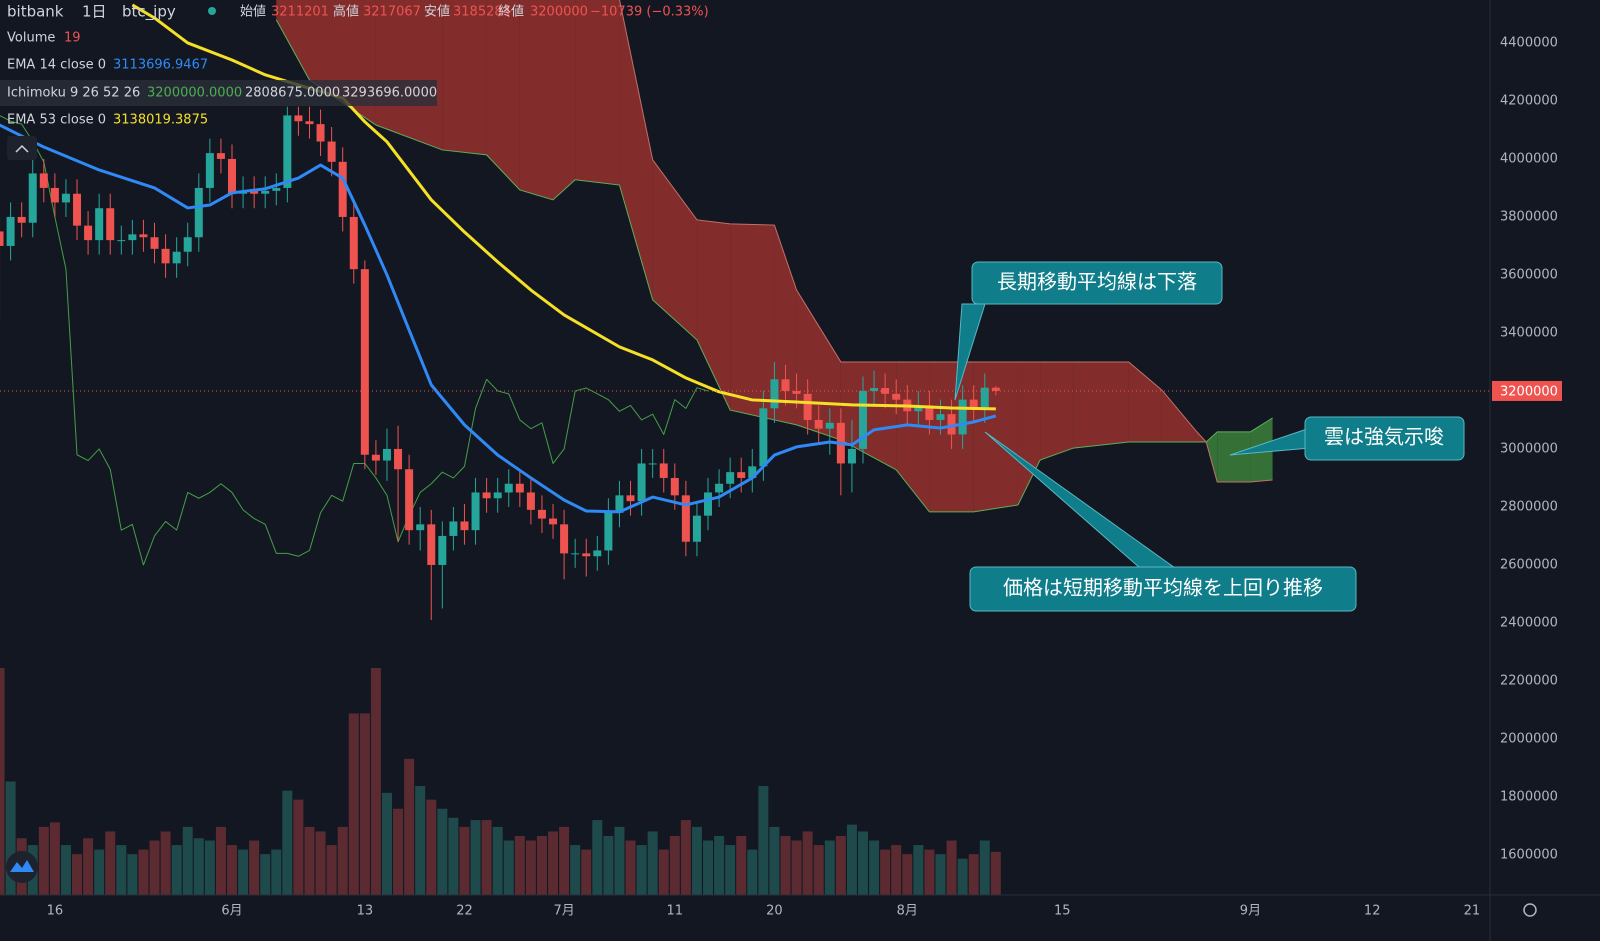 This screenshot has width=1600, height=941. I want to click on callout-text: 価格は短期移動平均線を上回り推移, so click(1163, 588).